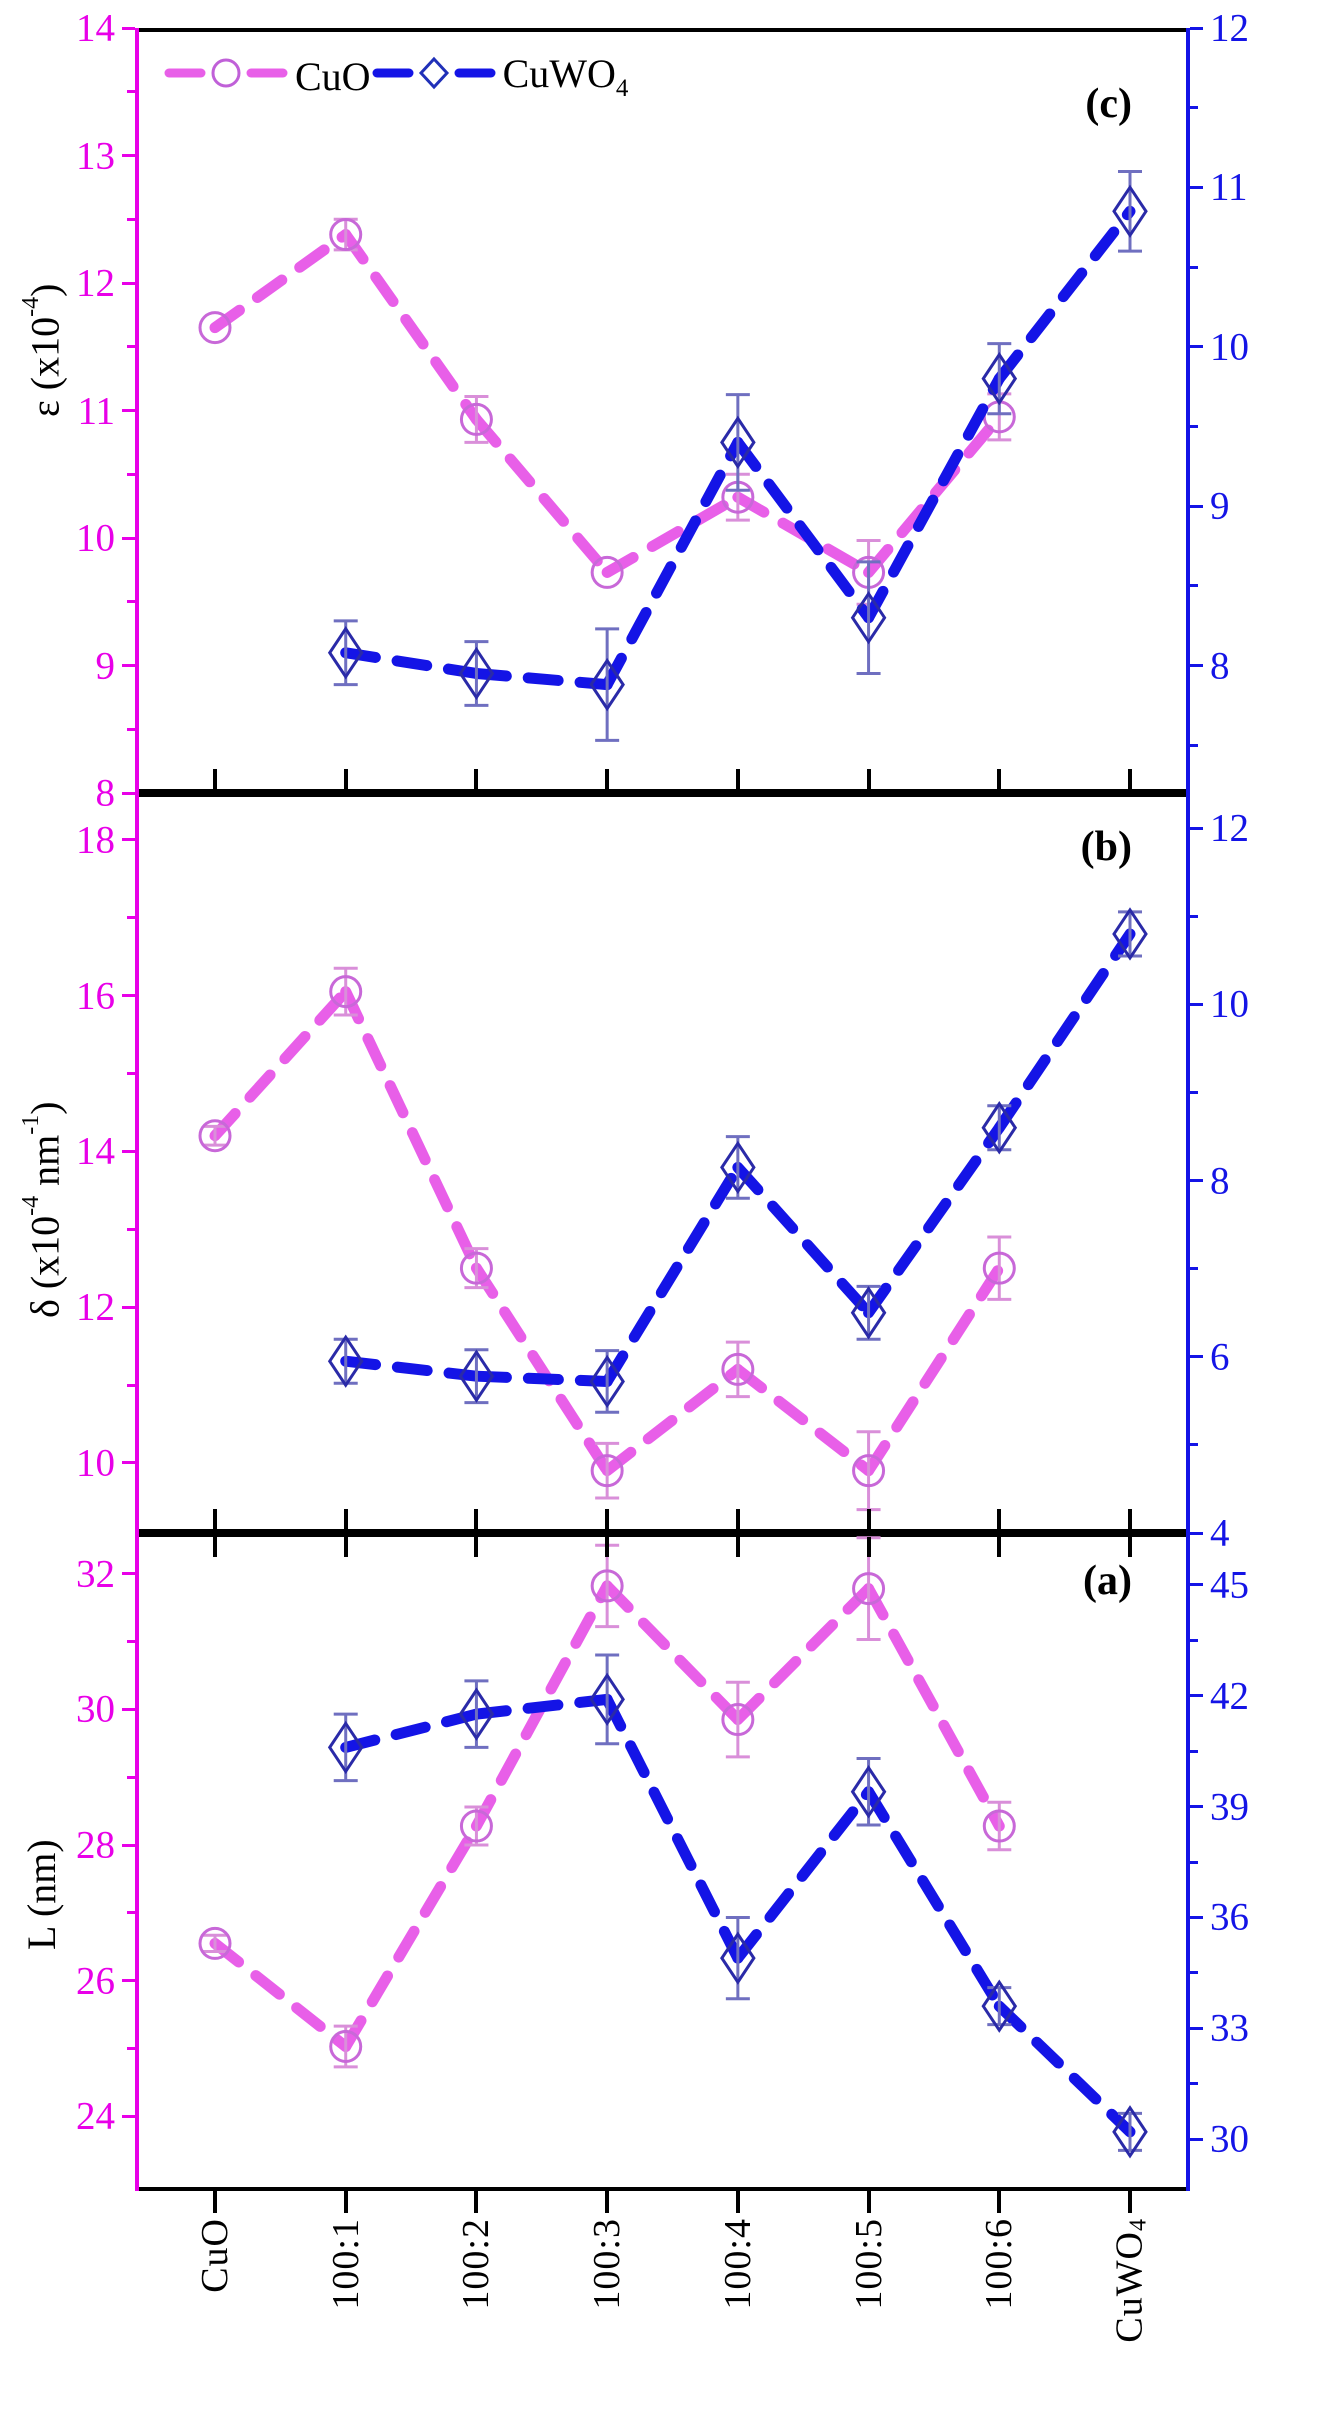 The image size is (1337, 2433). Describe the element at coordinates (607, 2264) in the screenshot. I see `x-tick-label: 100:3` at that location.